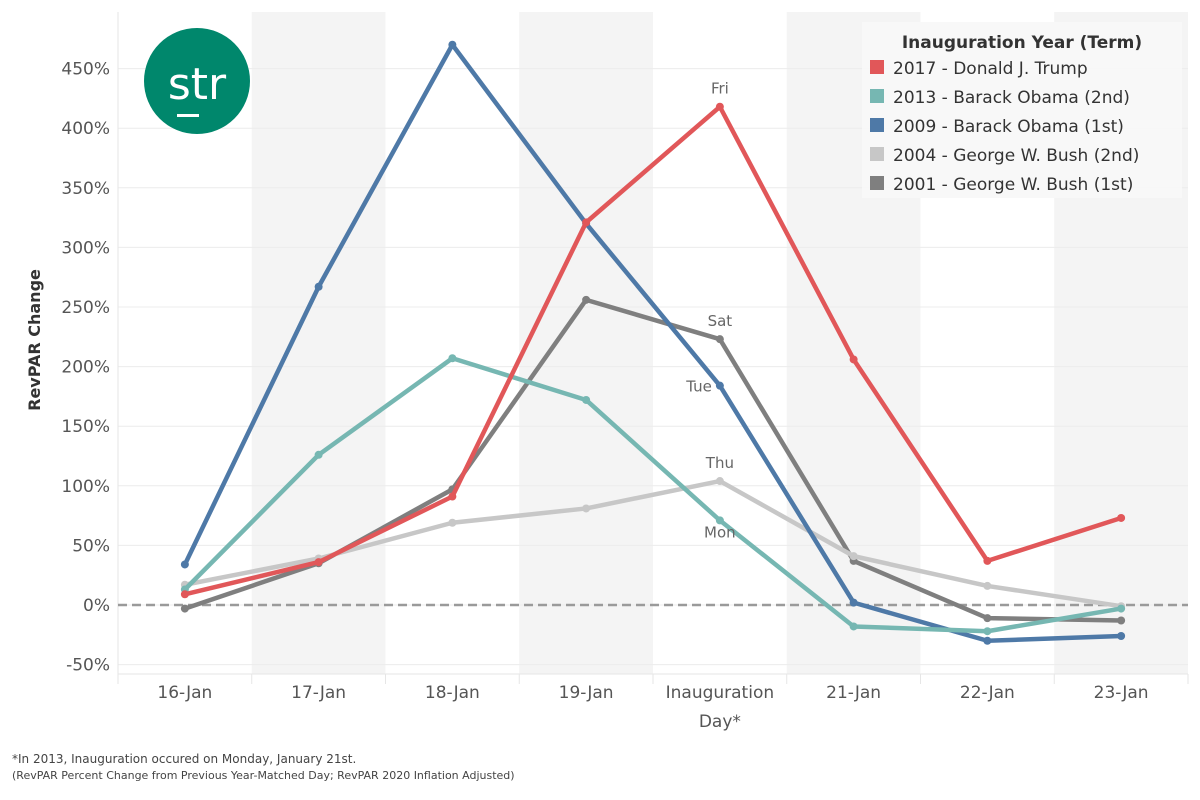  I want to click on x-tick-label: 19-Jan, so click(586, 693).